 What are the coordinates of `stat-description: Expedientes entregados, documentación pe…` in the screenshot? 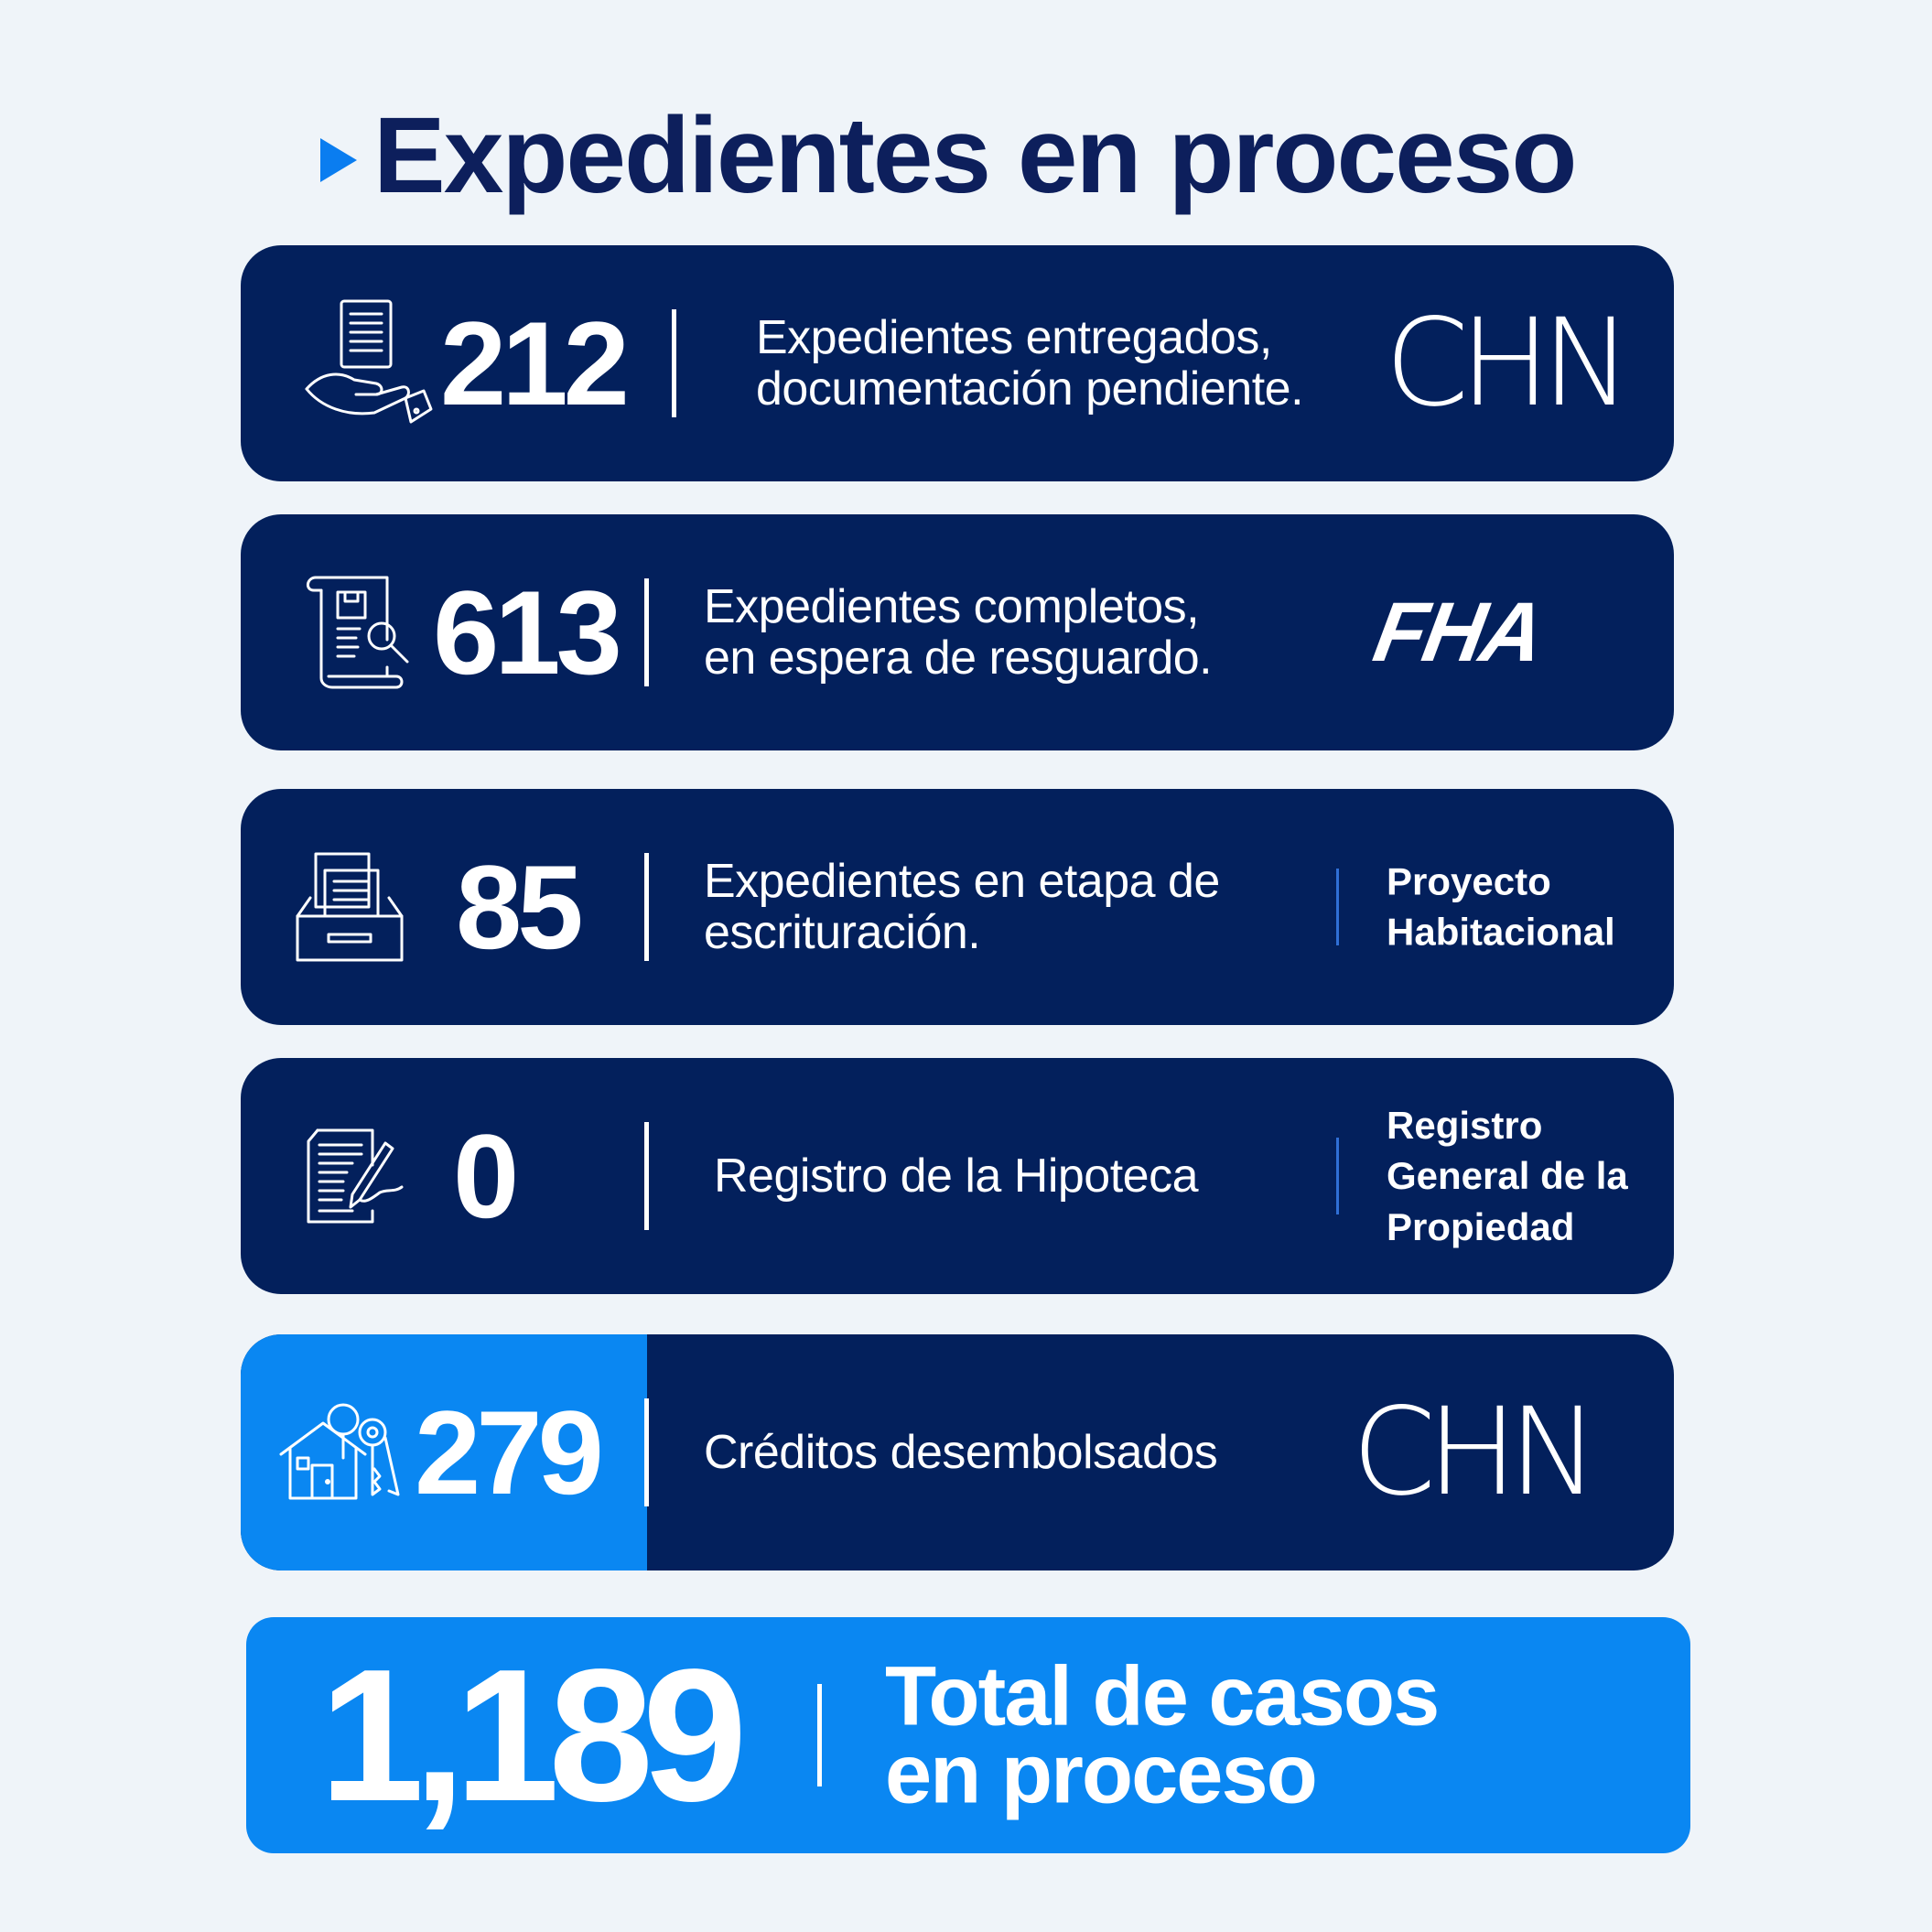 It's located at (1030, 363).